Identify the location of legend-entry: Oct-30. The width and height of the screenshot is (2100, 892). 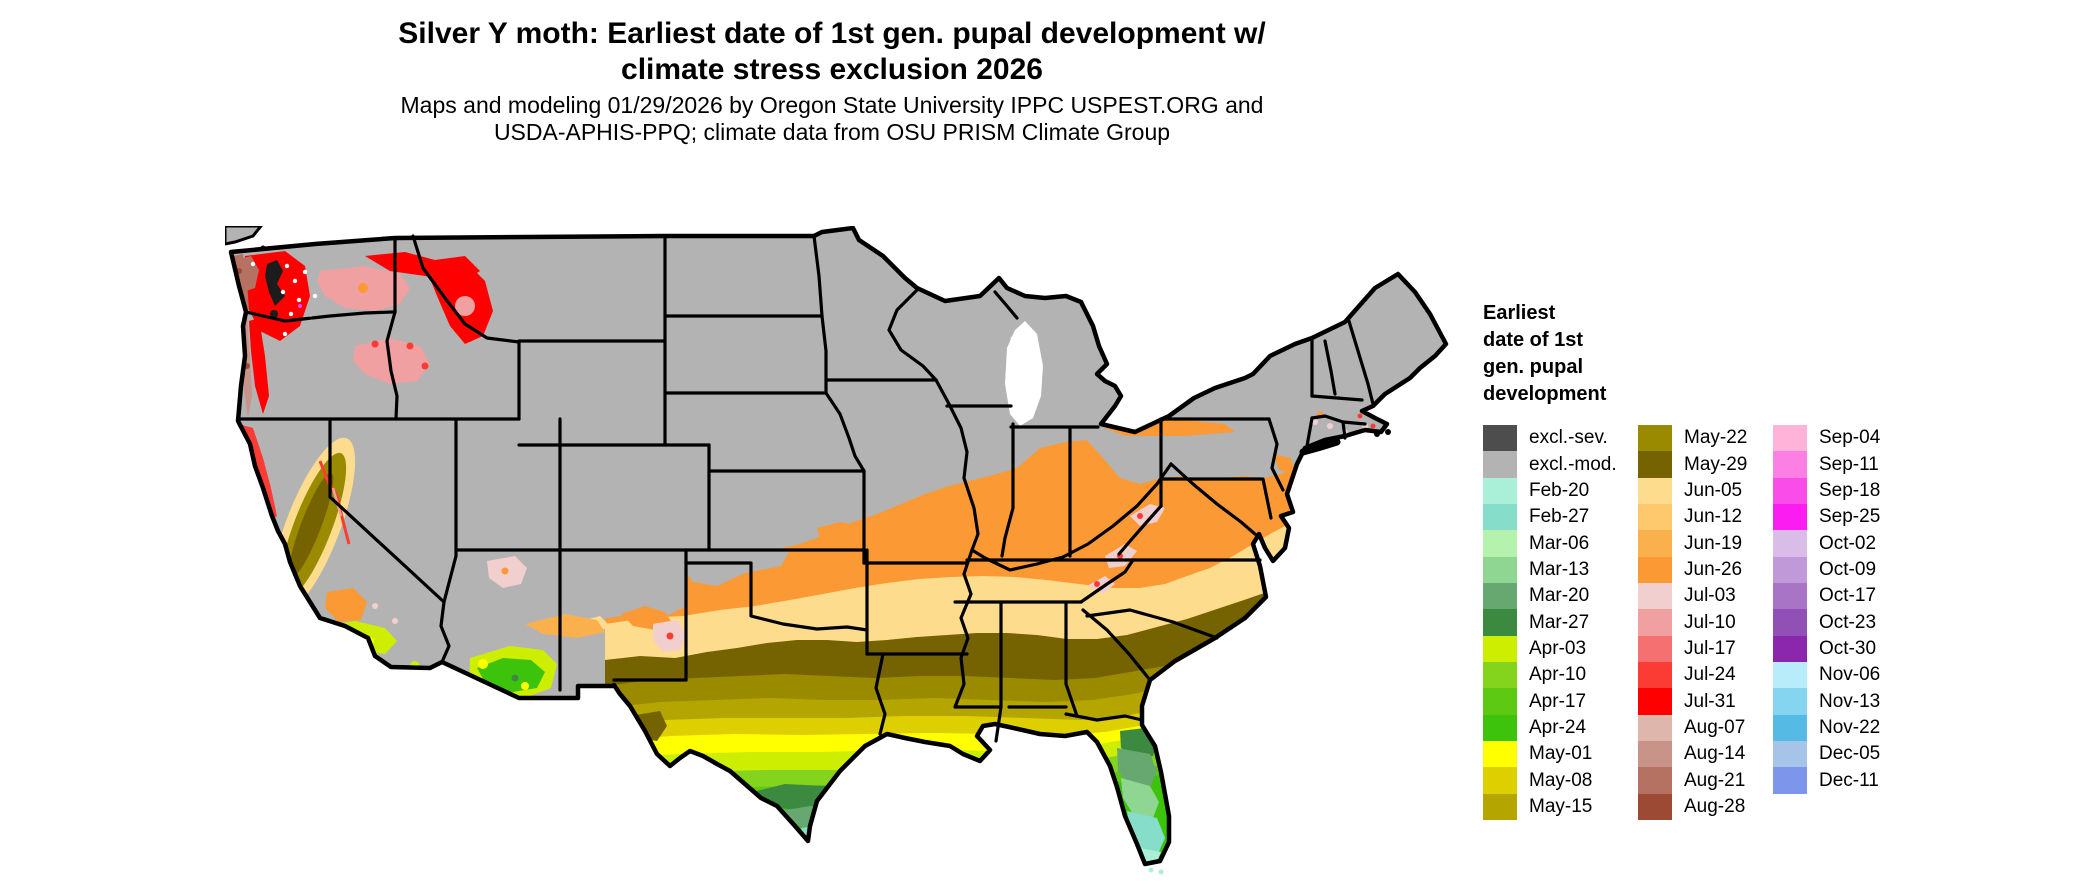
(1843, 649).